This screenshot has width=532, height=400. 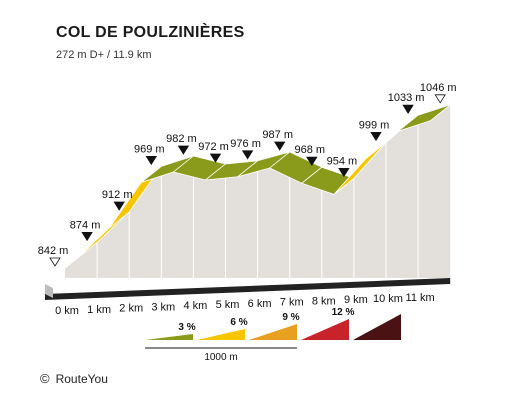 I want to click on x-tick-label: 0 km, so click(x=67, y=311).